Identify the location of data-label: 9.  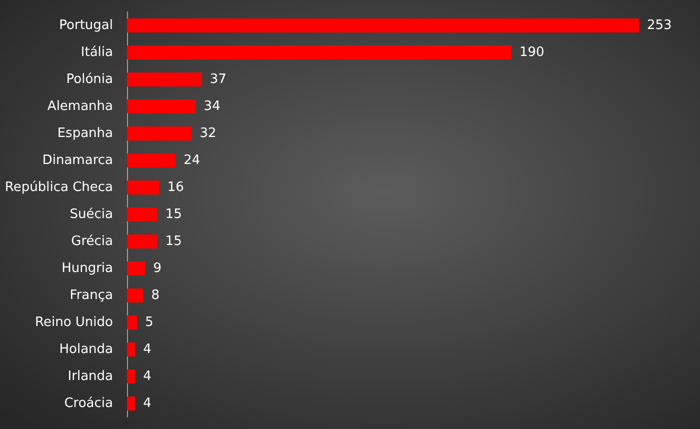
(157, 268).